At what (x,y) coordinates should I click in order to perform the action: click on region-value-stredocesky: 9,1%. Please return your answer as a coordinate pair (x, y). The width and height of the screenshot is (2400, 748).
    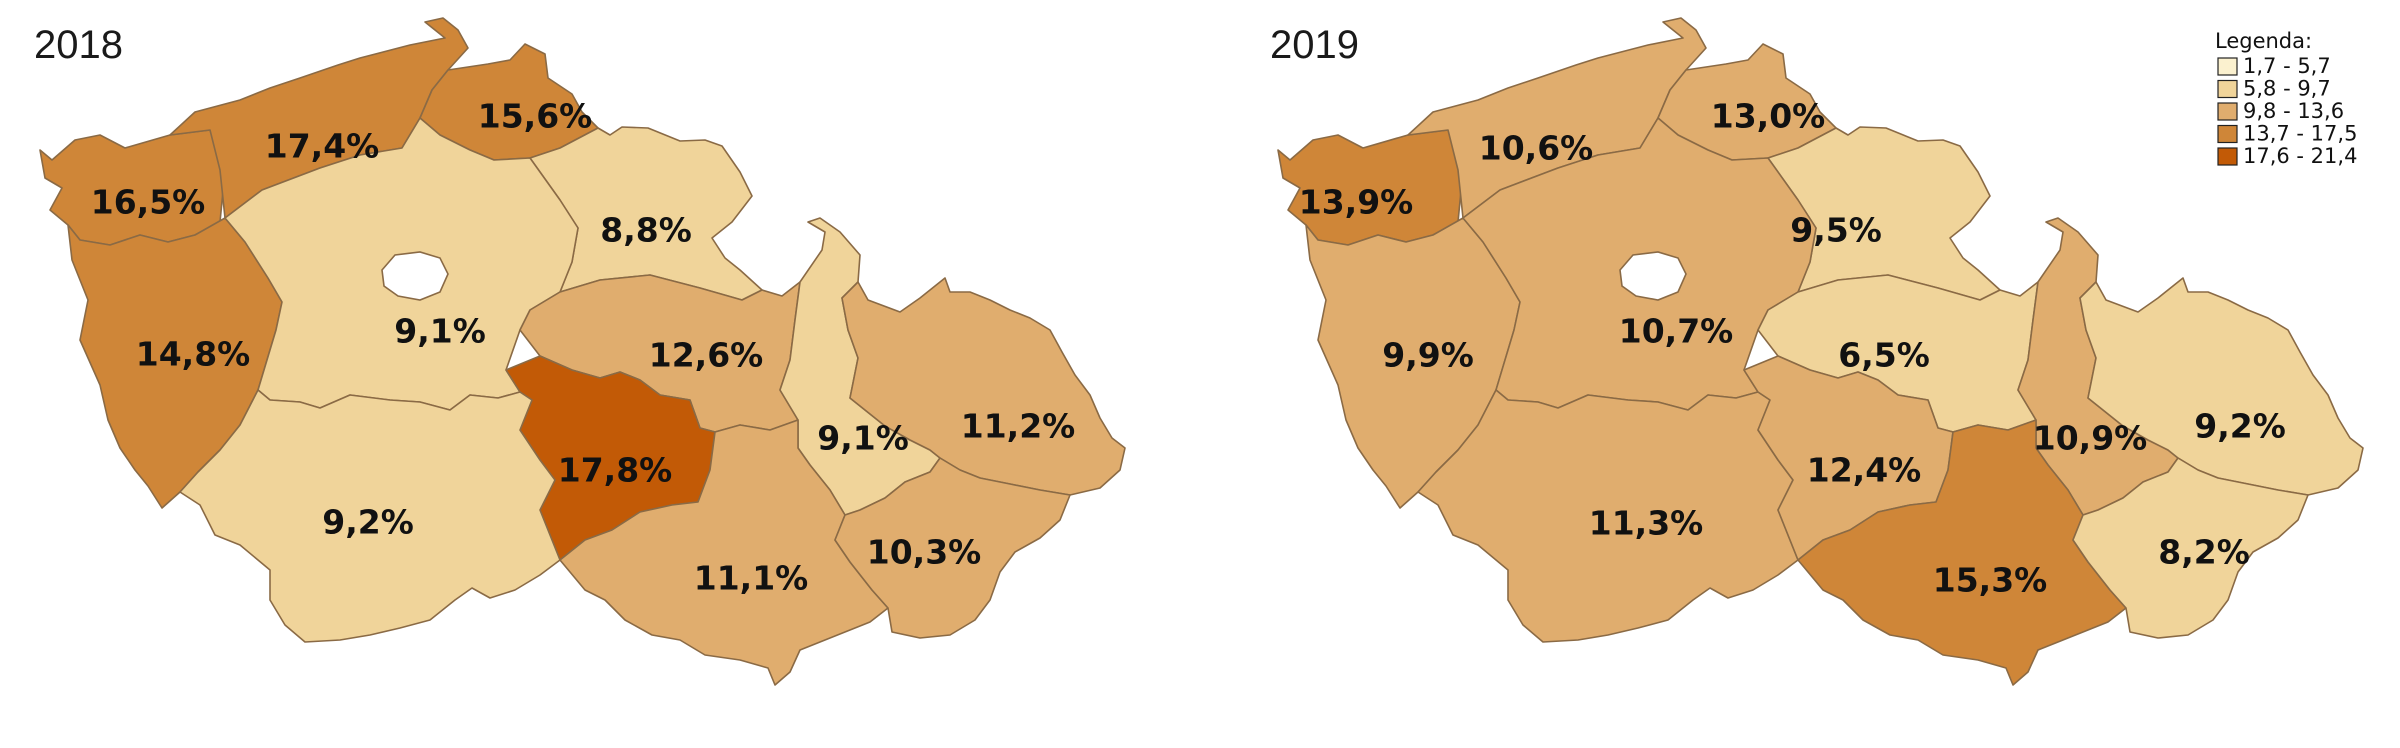
    Looking at the image, I should click on (440, 331).